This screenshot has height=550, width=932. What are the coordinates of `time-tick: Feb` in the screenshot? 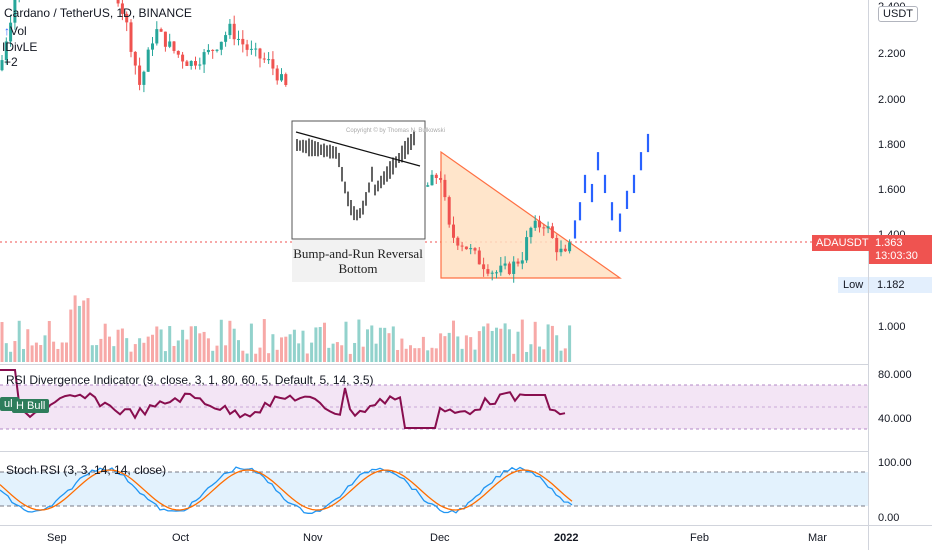 It's located at (699, 538).